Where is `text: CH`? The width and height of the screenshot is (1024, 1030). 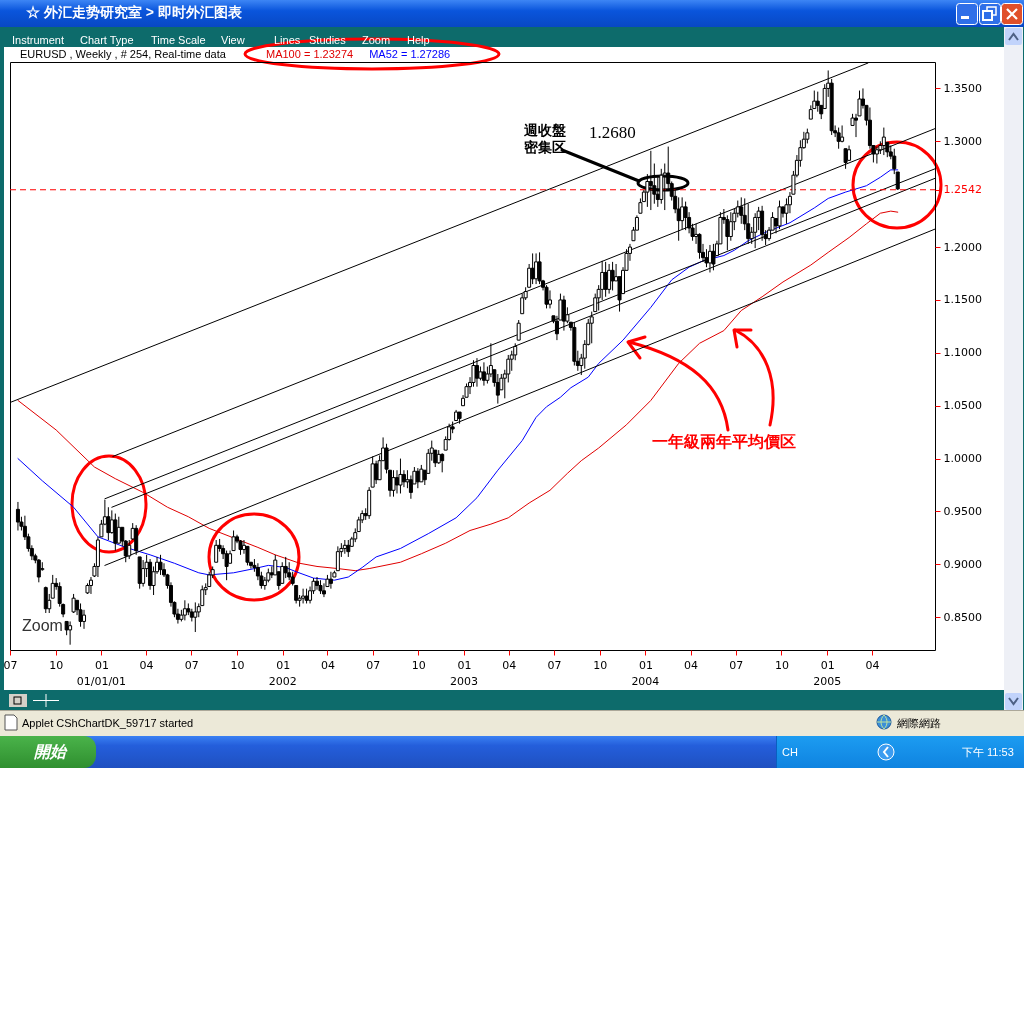
text: CH is located at coordinates (790, 752).